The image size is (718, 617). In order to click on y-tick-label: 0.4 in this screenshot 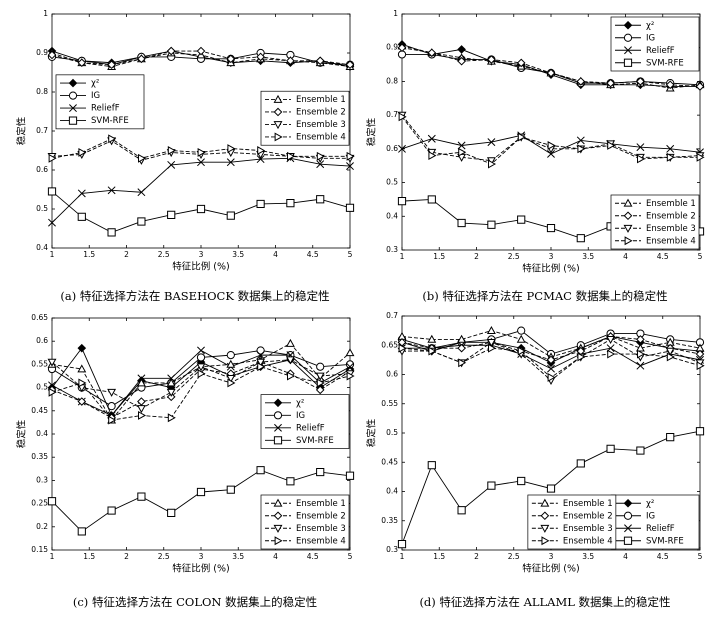, I will do `click(392, 491)`.